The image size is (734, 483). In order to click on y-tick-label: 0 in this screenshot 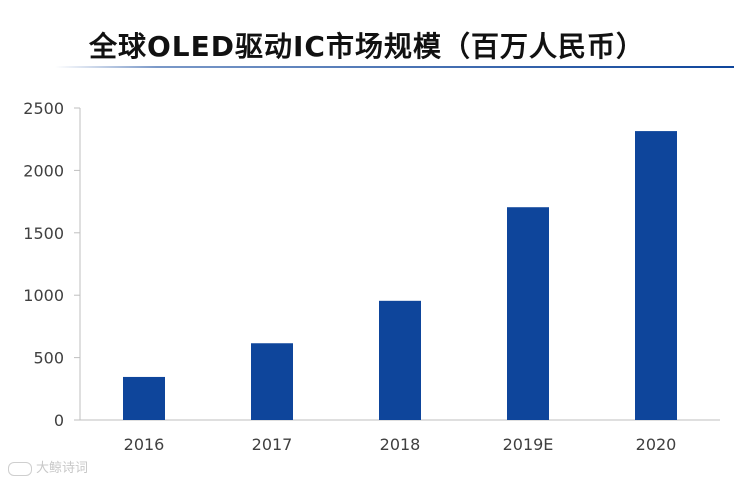, I will do `click(59, 420)`.